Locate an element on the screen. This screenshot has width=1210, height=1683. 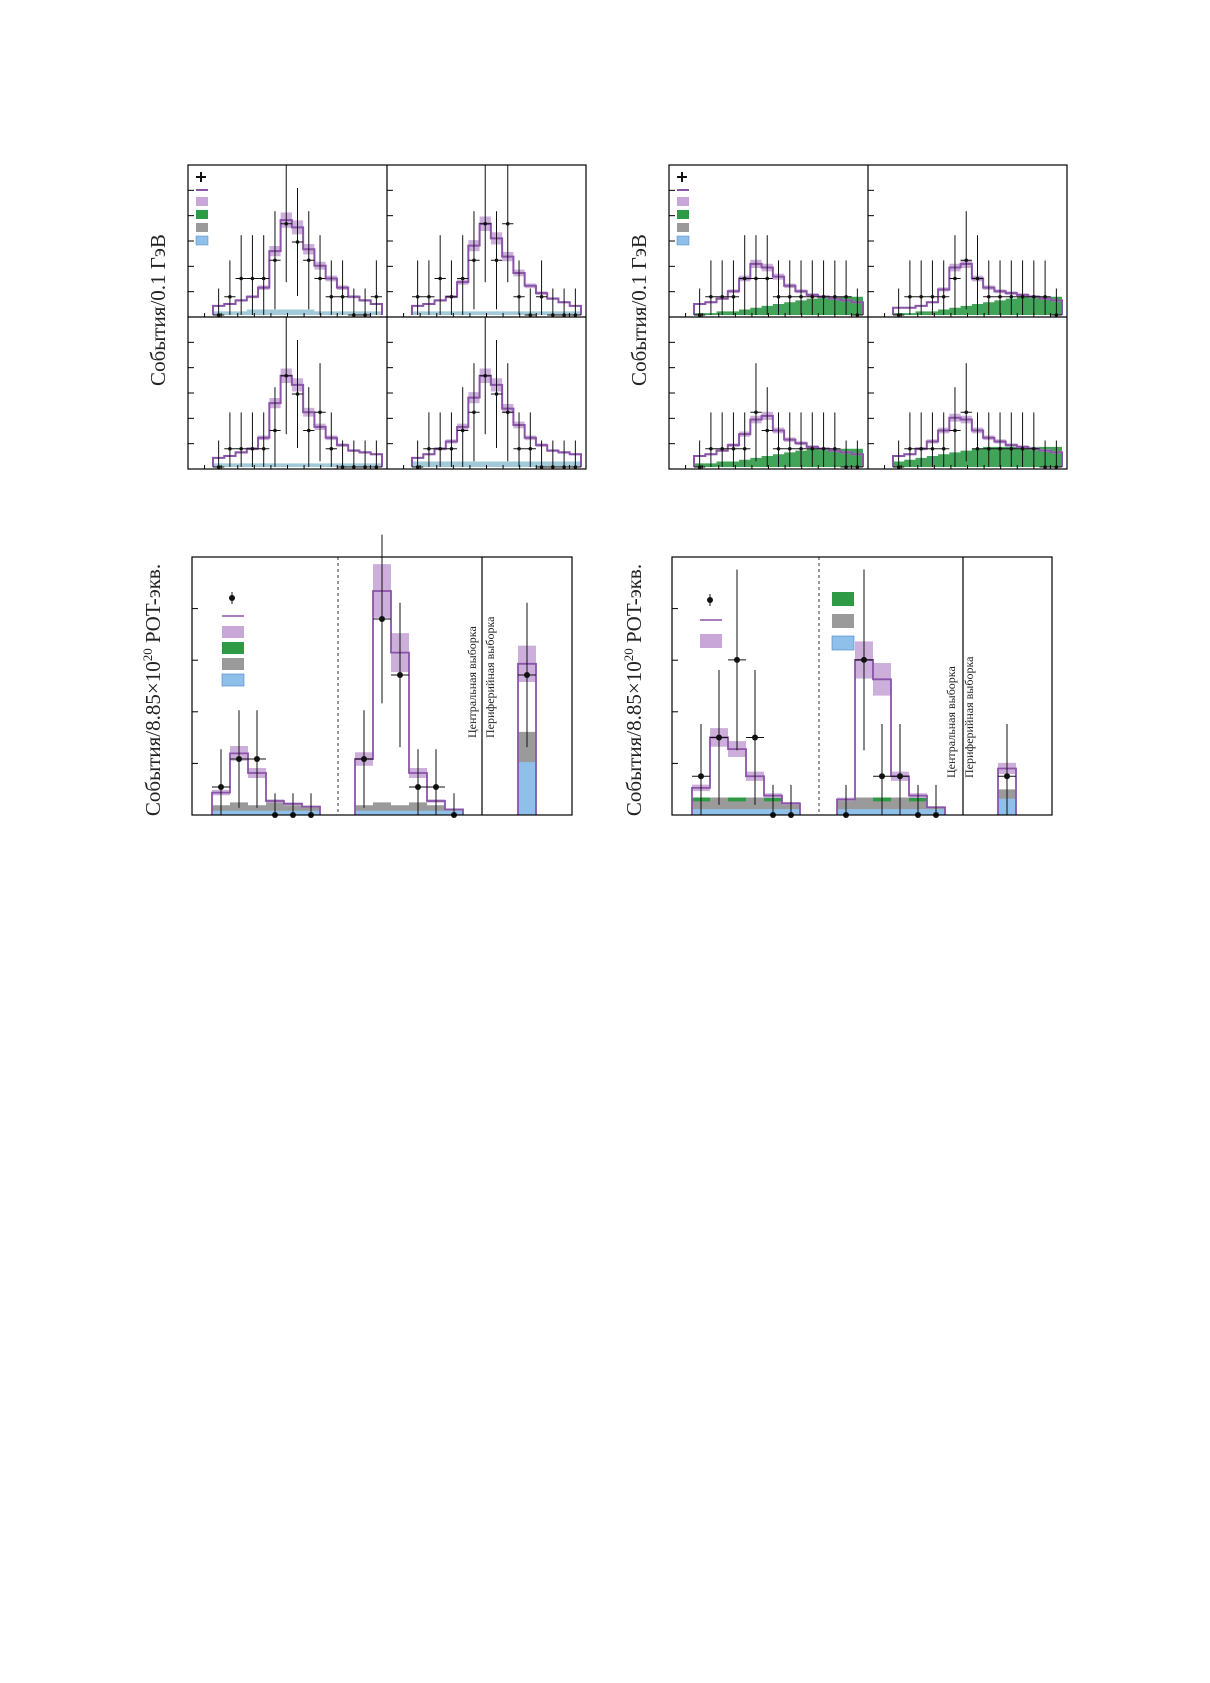
bottom-right-frame is located at coordinates (862, 686).